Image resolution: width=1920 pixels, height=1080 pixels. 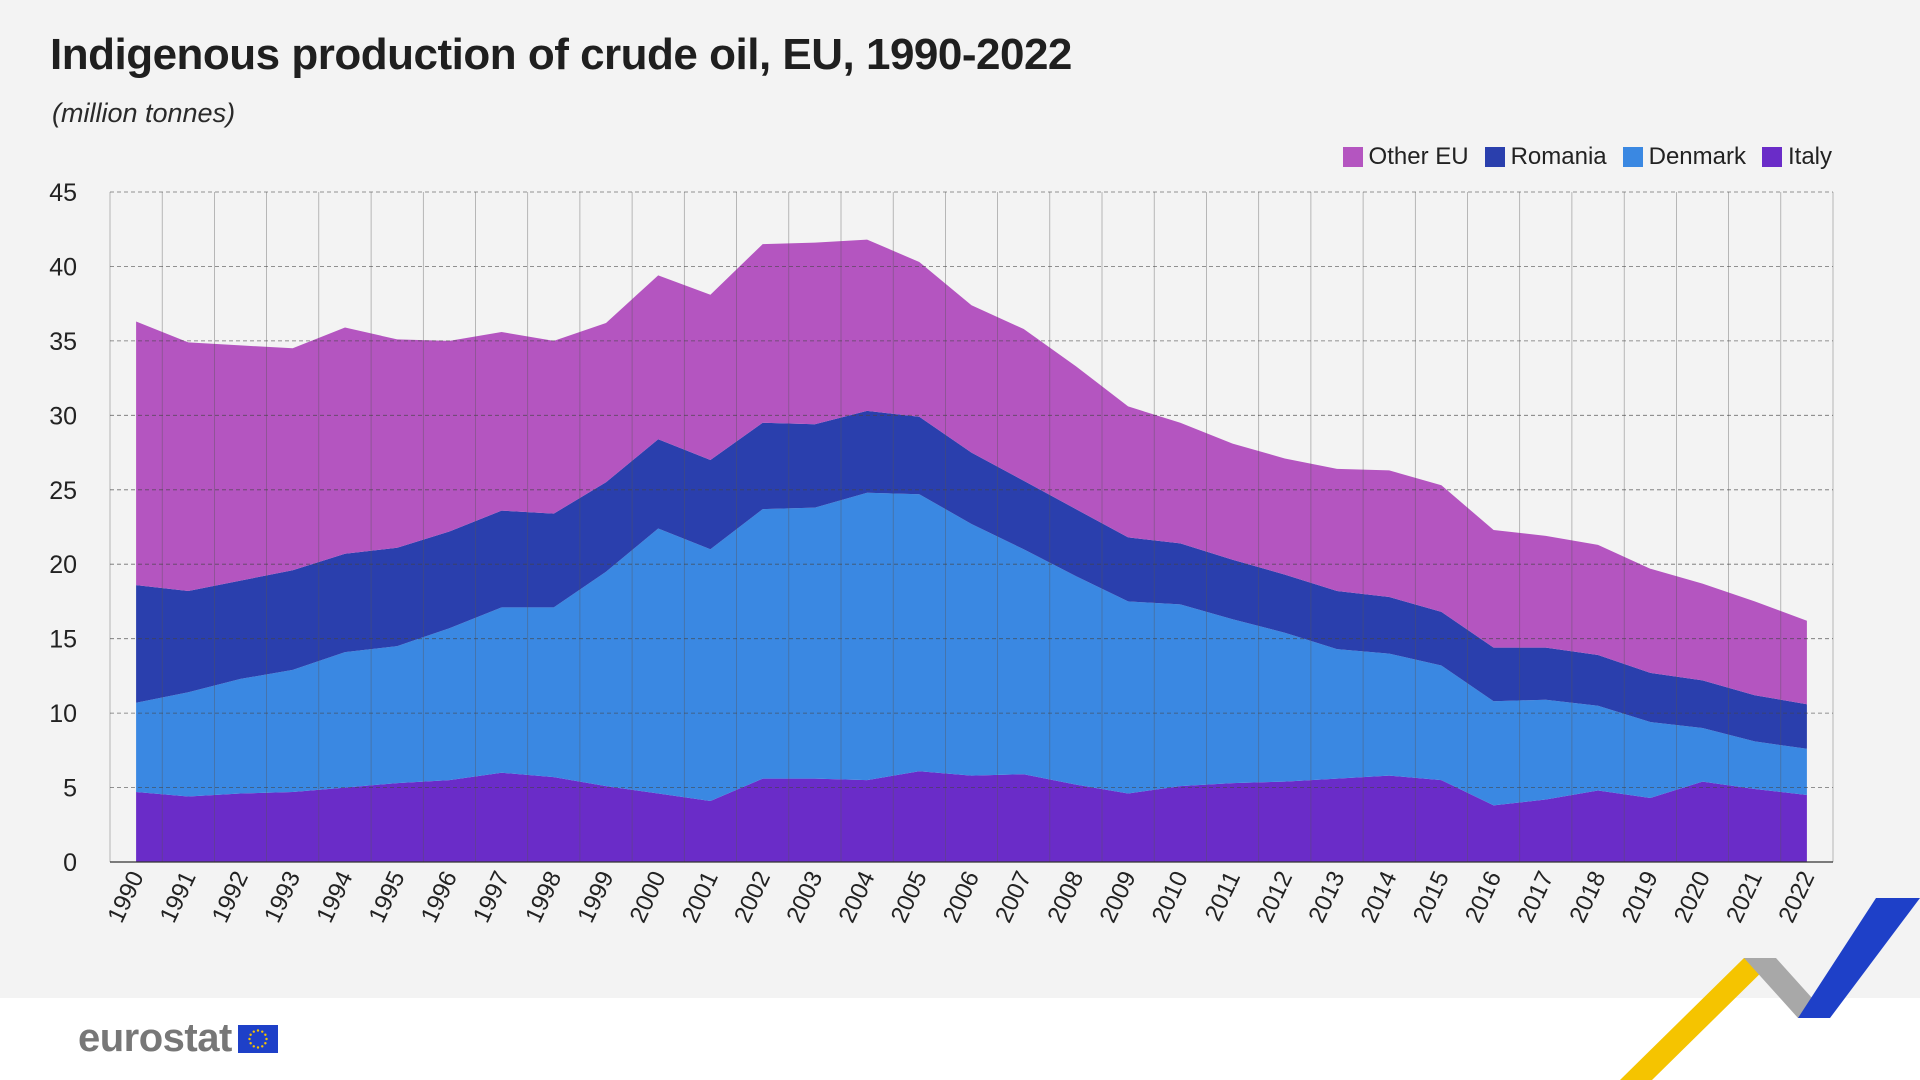 I want to click on x-tick-label: 2004, so click(x=857, y=897).